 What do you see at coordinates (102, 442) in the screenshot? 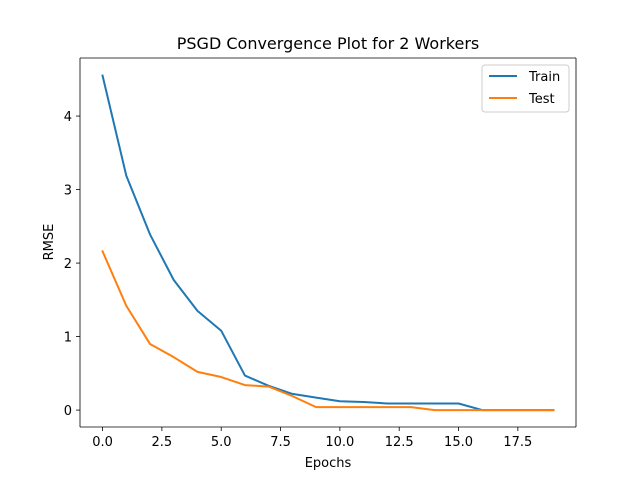
I see `x-tick-label: 0.0` at bounding box center [102, 442].